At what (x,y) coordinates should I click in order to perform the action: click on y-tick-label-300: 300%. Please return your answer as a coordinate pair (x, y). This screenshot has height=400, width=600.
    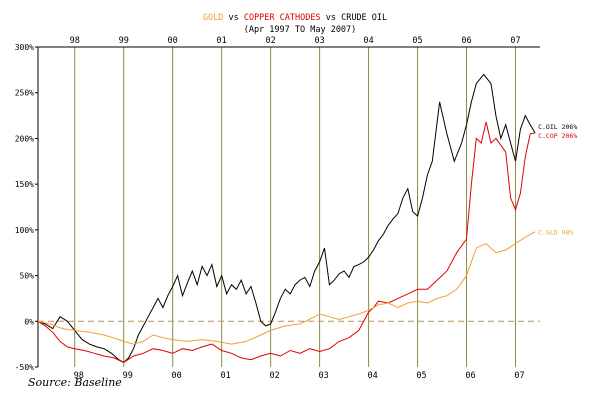
    Looking at the image, I should click on (24, 47).